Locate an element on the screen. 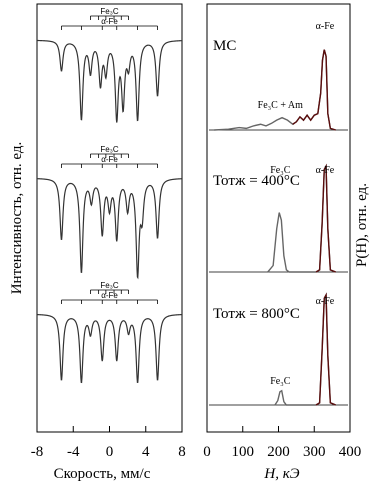 This screenshot has width=376, height=485. left-x-tick-label: 8 is located at coordinates (182, 452).